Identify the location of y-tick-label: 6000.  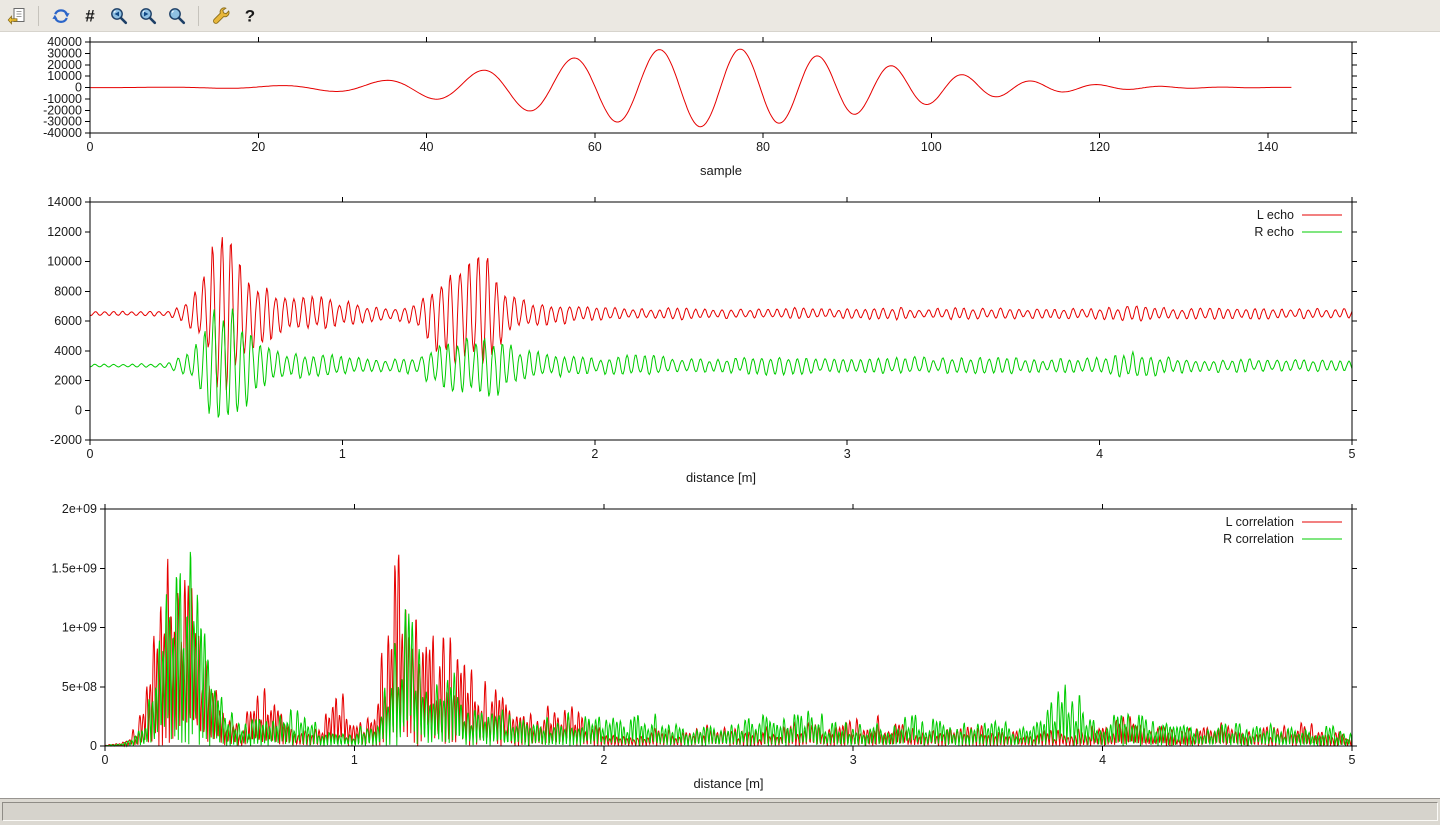
(68, 321).